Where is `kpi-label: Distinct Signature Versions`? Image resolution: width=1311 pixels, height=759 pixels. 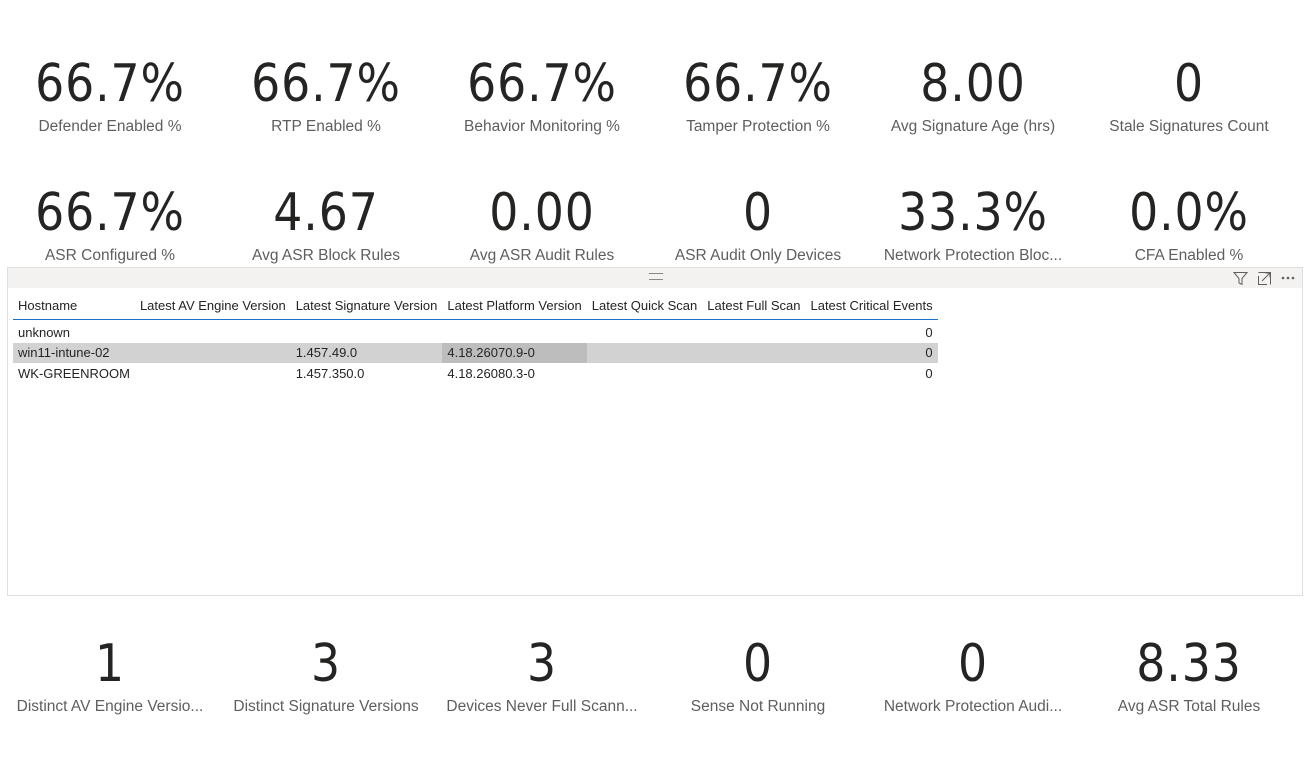 kpi-label: Distinct Signature Versions is located at coordinates (326, 706).